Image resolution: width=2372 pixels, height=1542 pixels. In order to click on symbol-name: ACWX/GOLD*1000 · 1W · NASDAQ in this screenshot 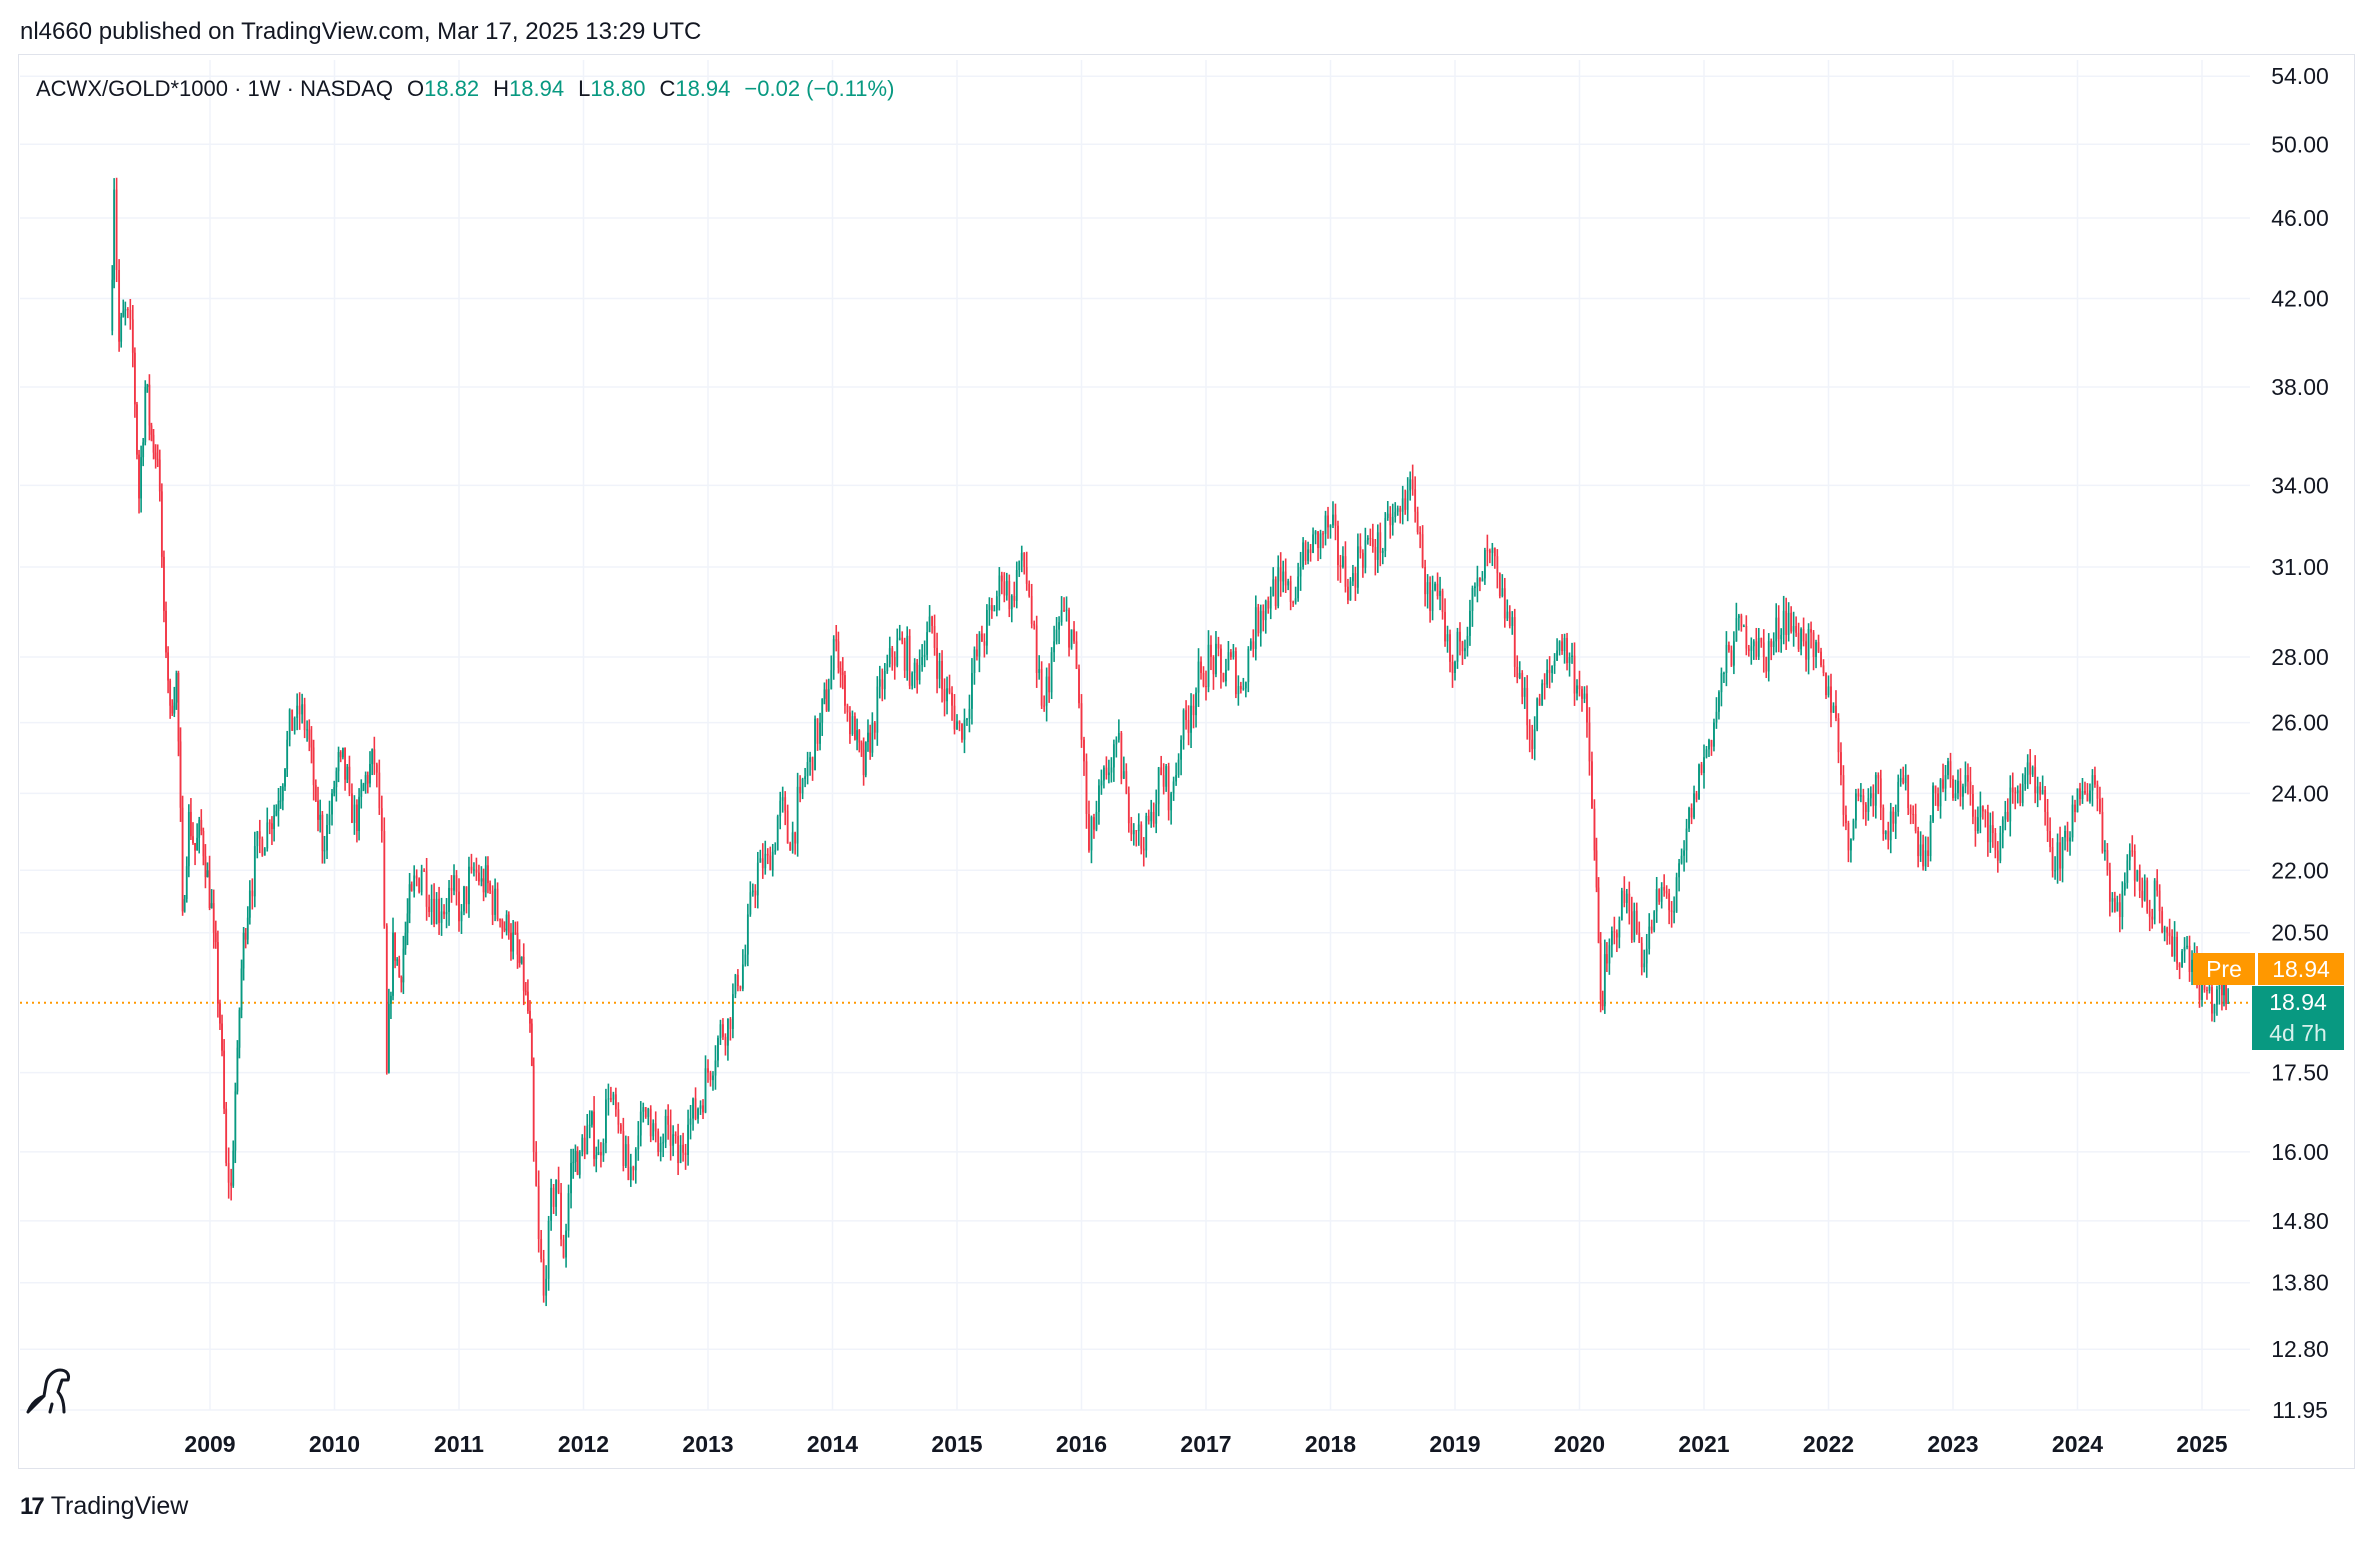, I will do `click(214, 88)`.